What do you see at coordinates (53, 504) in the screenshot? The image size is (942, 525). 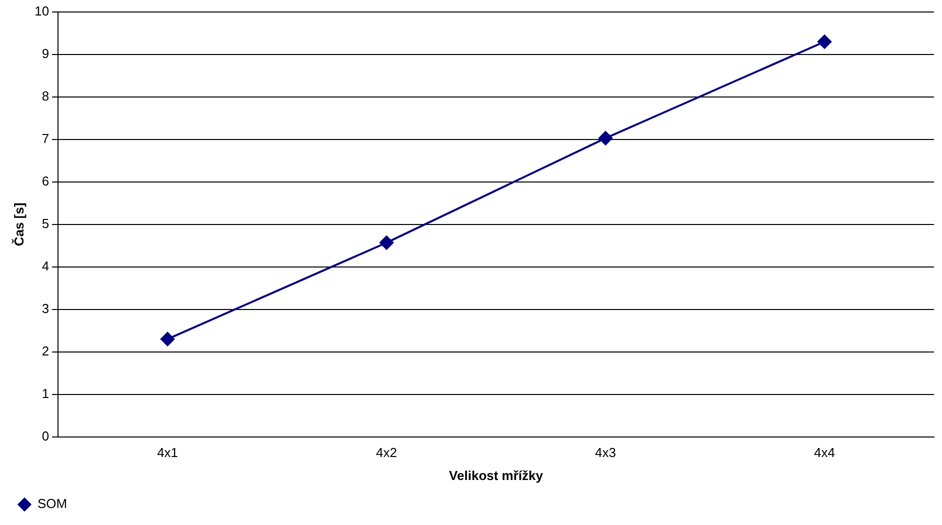 I see `legend-label: SOM` at bounding box center [53, 504].